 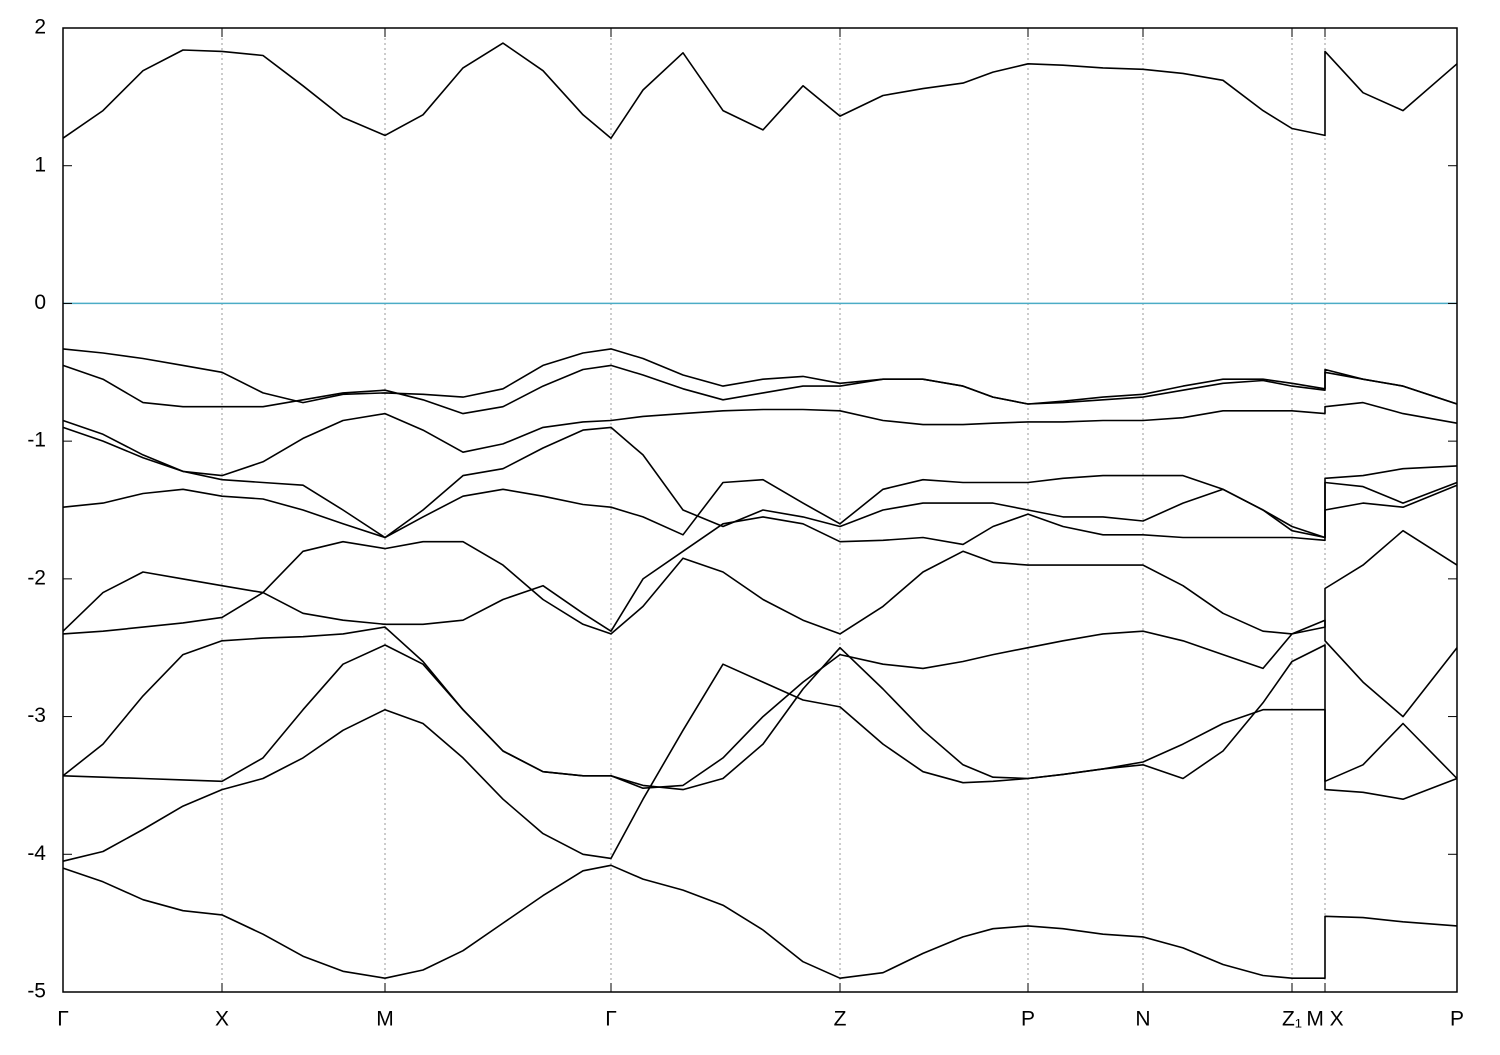 I want to click on y-tick-label: -3, so click(x=36, y=715).